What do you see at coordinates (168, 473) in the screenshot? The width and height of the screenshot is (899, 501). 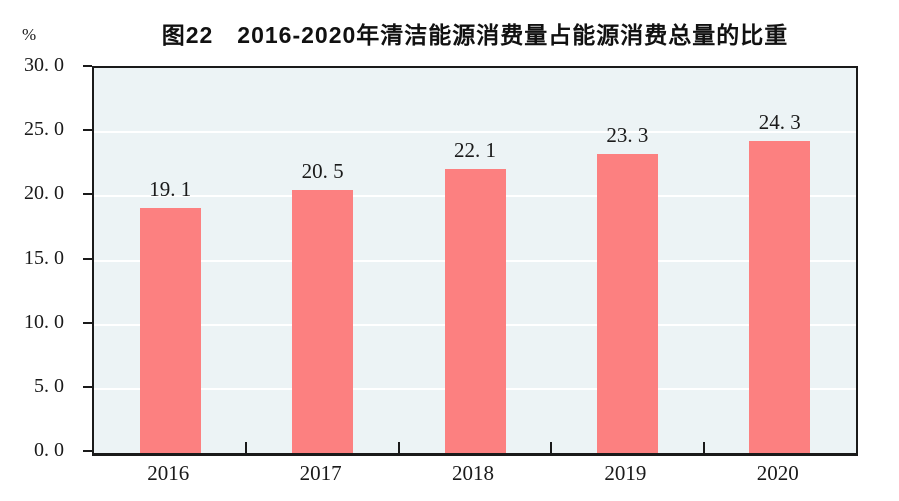 I see `x-axis-label-2016: 2016` at bounding box center [168, 473].